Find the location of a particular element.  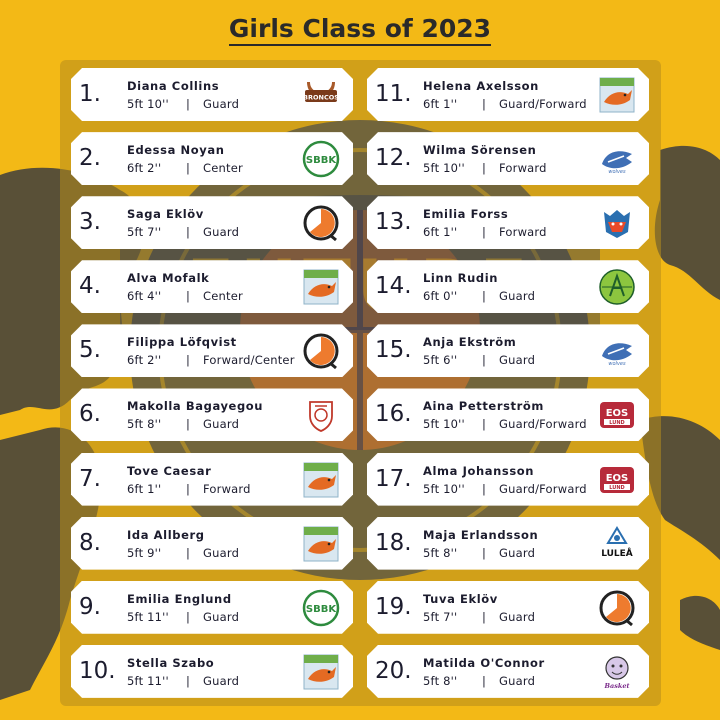

player-name: Alva Mofalk is located at coordinates (168, 278).